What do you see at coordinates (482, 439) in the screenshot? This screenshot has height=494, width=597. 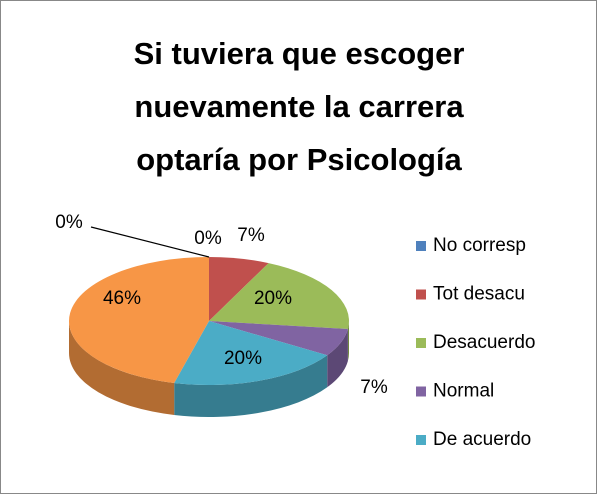 I see `legend-label: De acuerdo` at bounding box center [482, 439].